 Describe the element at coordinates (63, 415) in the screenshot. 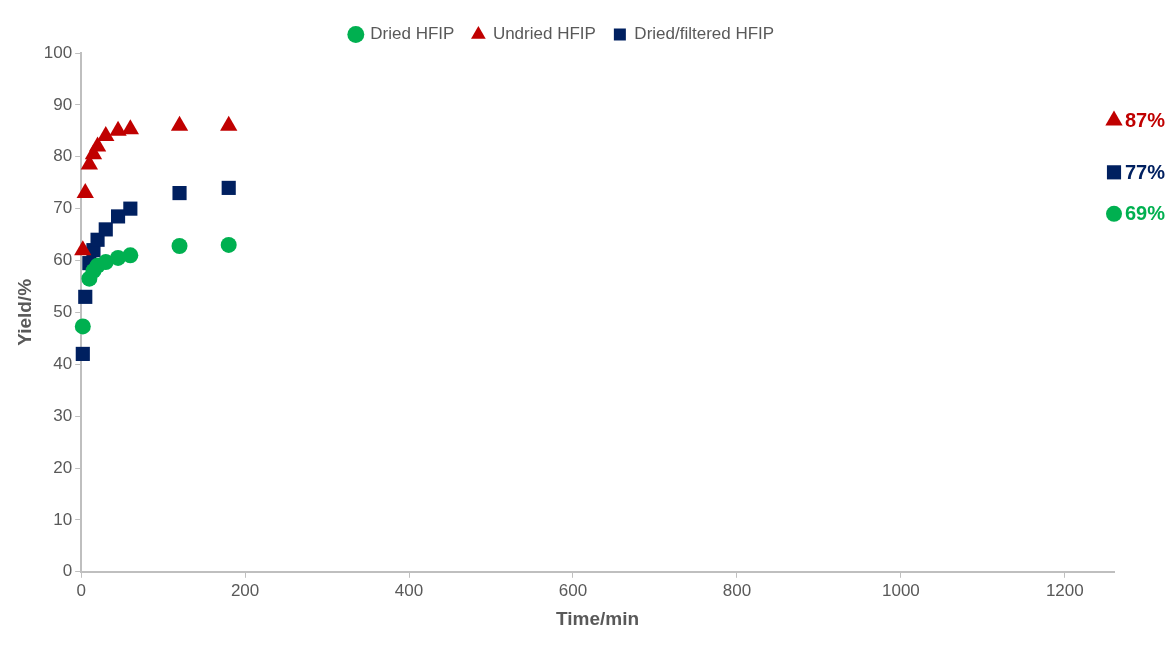

I see `y-tick-label: 30` at that location.